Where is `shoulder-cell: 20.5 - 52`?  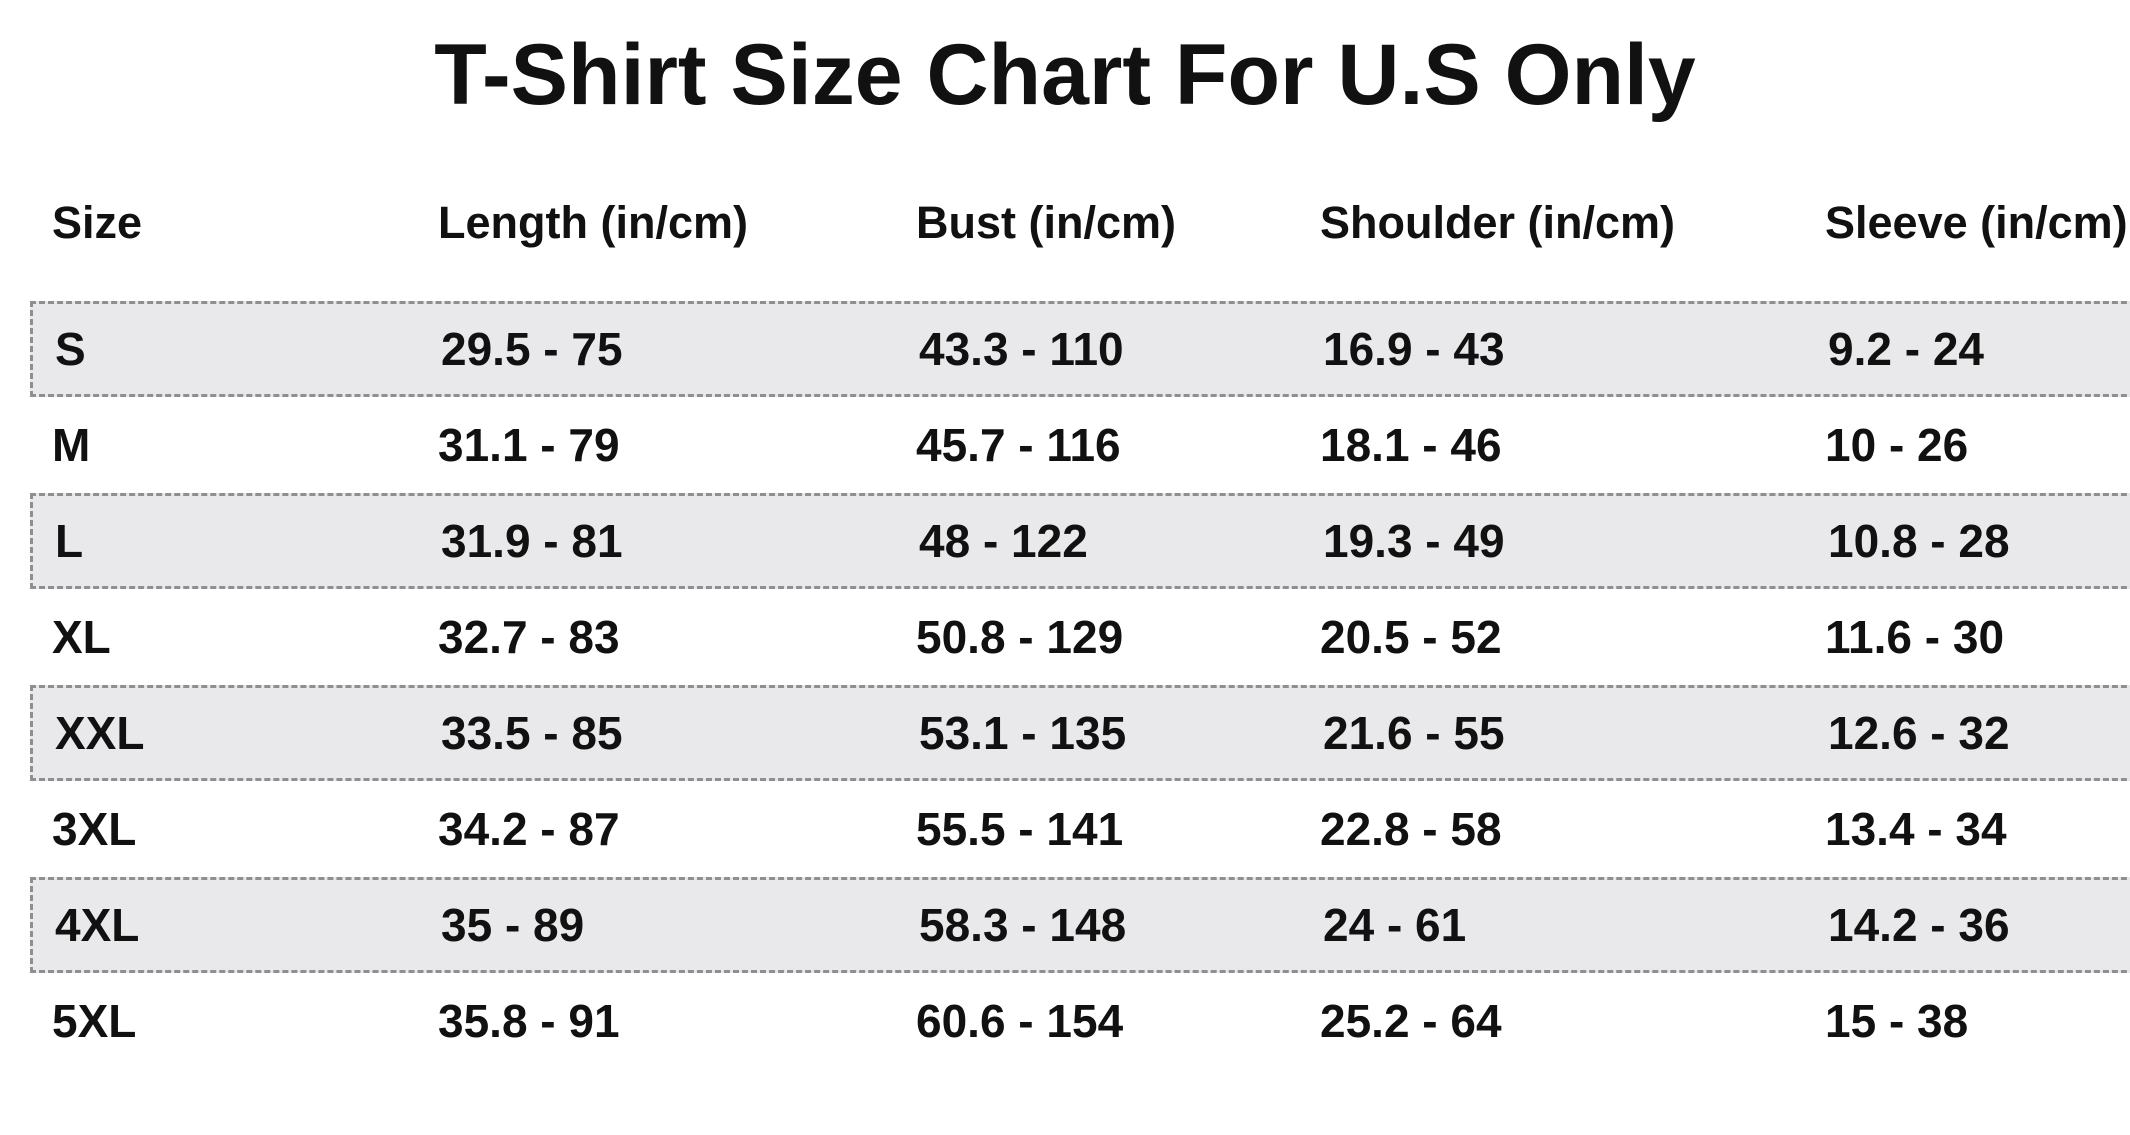
shoulder-cell: 20.5 - 52 is located at coordinates (1411, 637).